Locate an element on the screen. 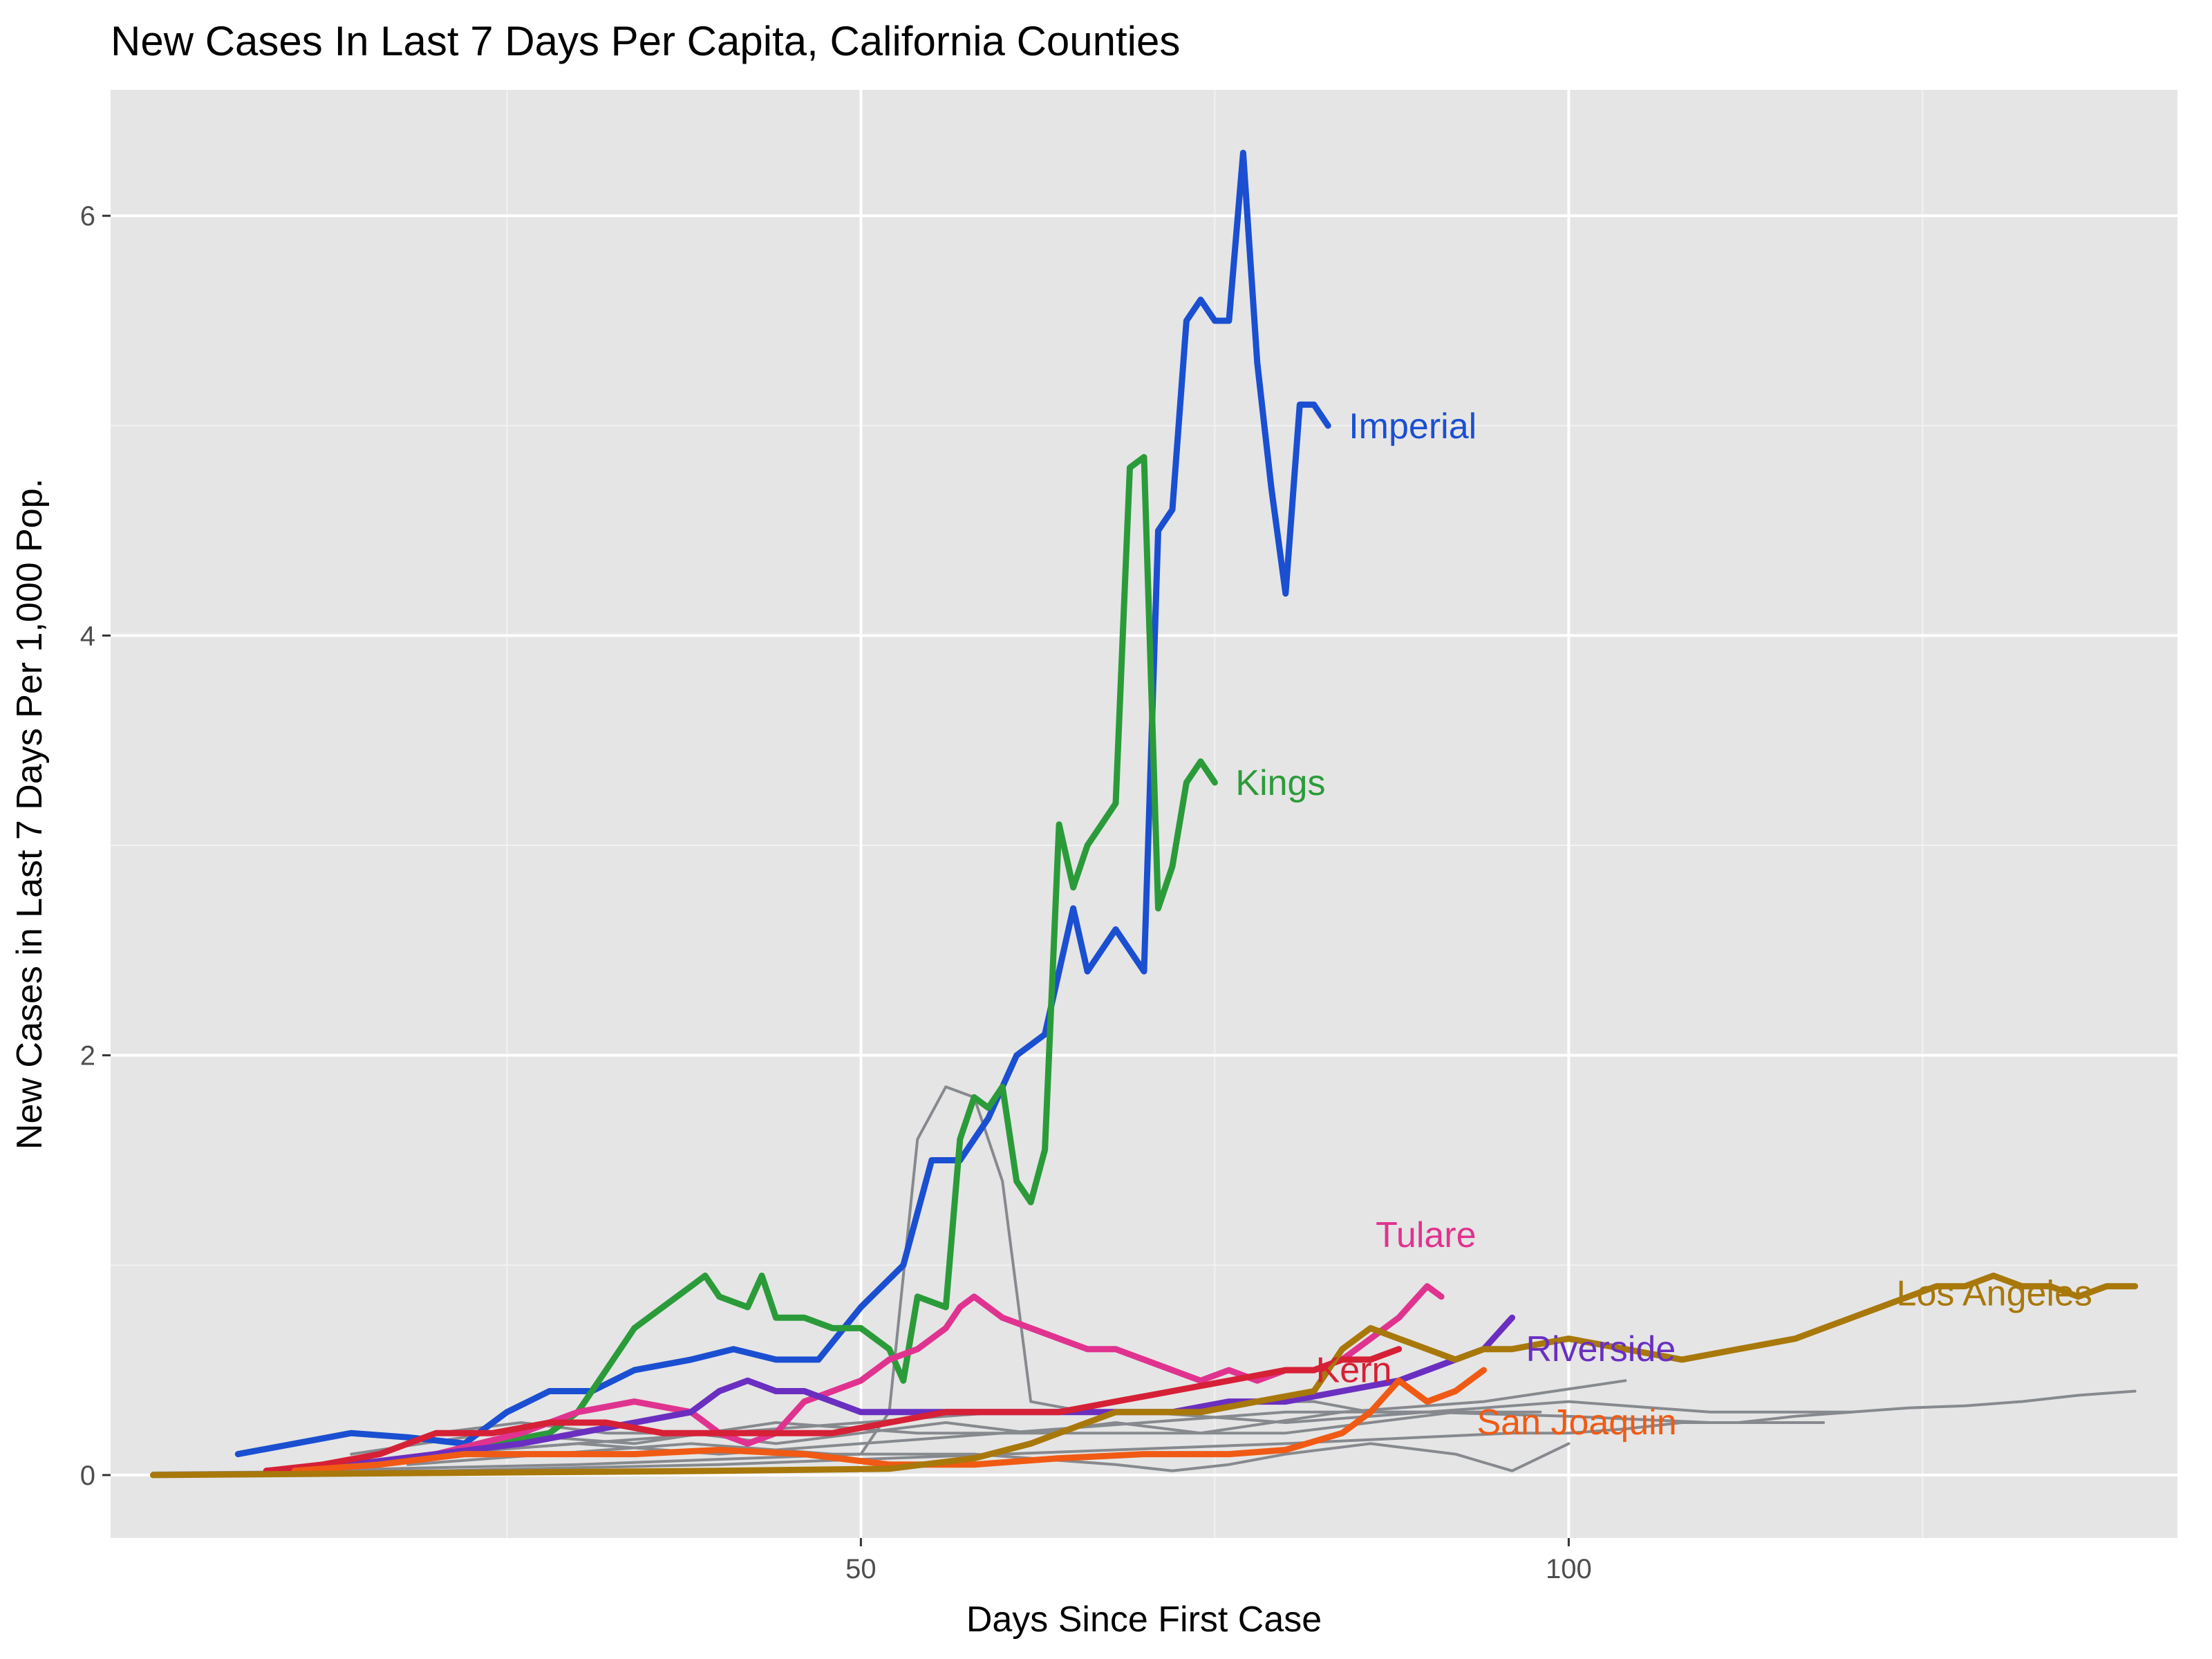 The image size is (2212, 1659). series-label-tulare: Tulare is located at coordinates (1426, 1235).